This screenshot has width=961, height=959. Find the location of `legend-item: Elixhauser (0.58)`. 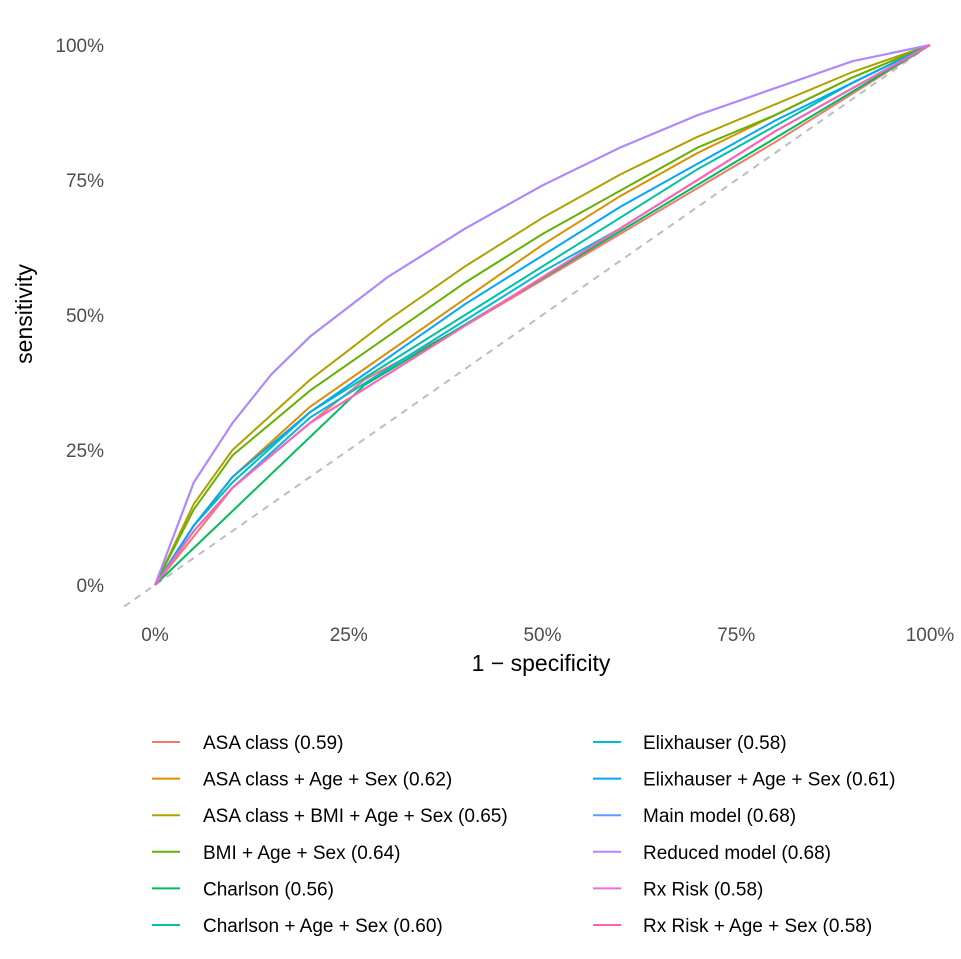

legend-item: Elixhauser (0.58) is located at coordinates (690, 743).